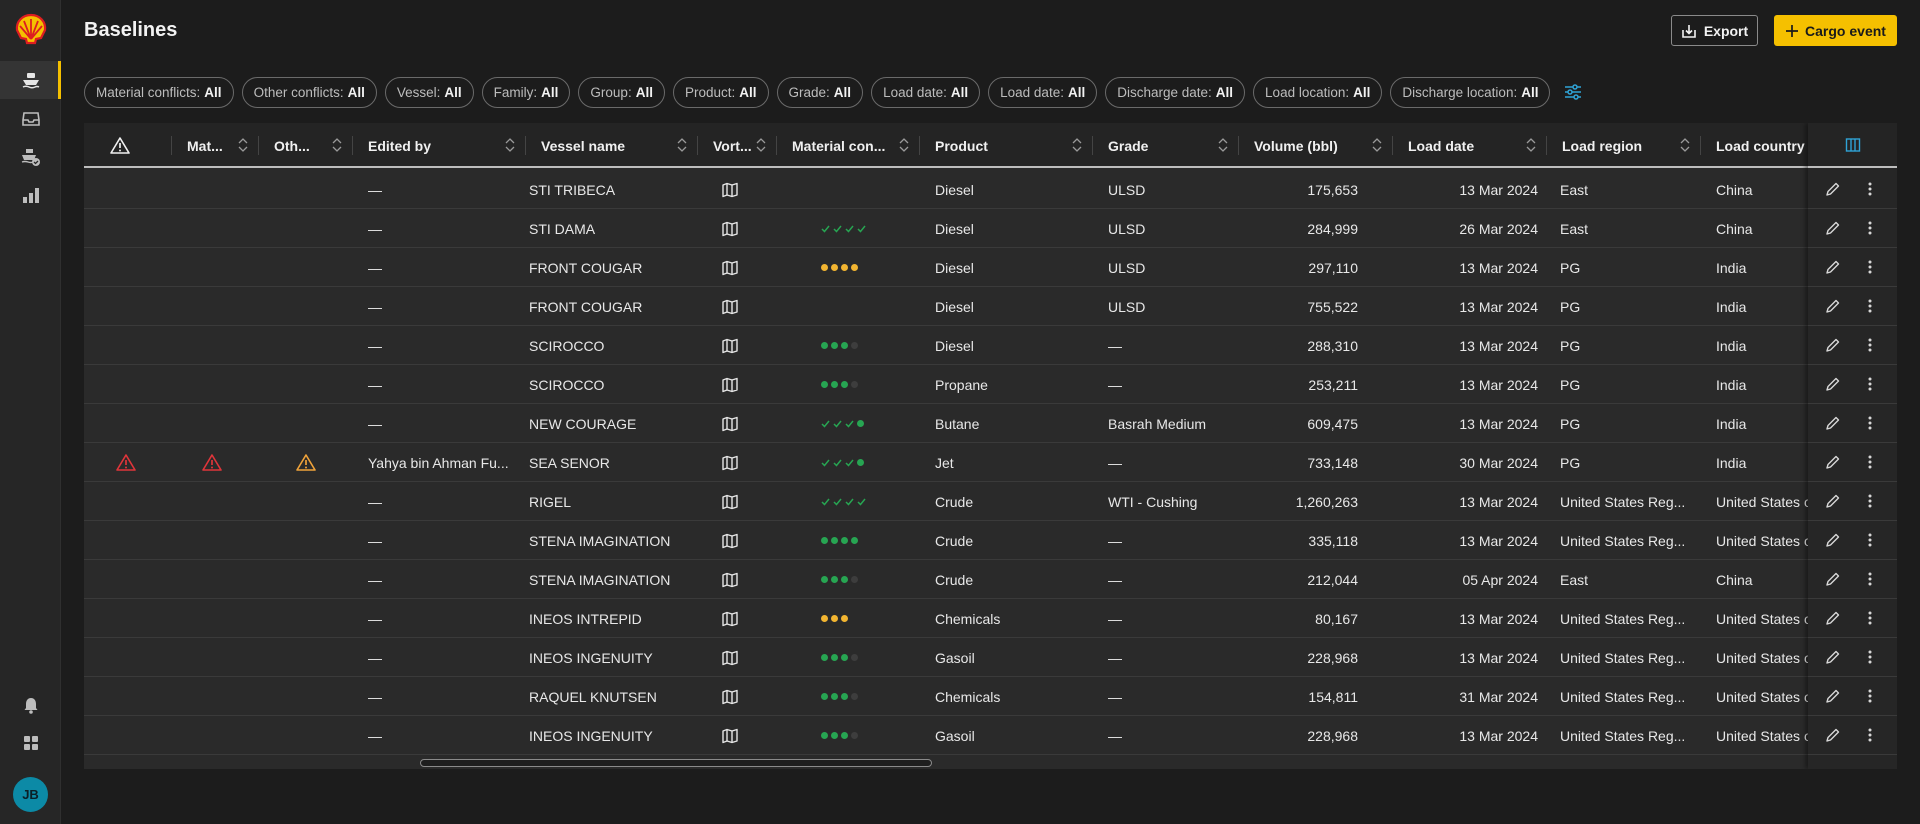  Describe the element at coordinates (30, 743) in the screenshot. I see `nav-apps` at that location.